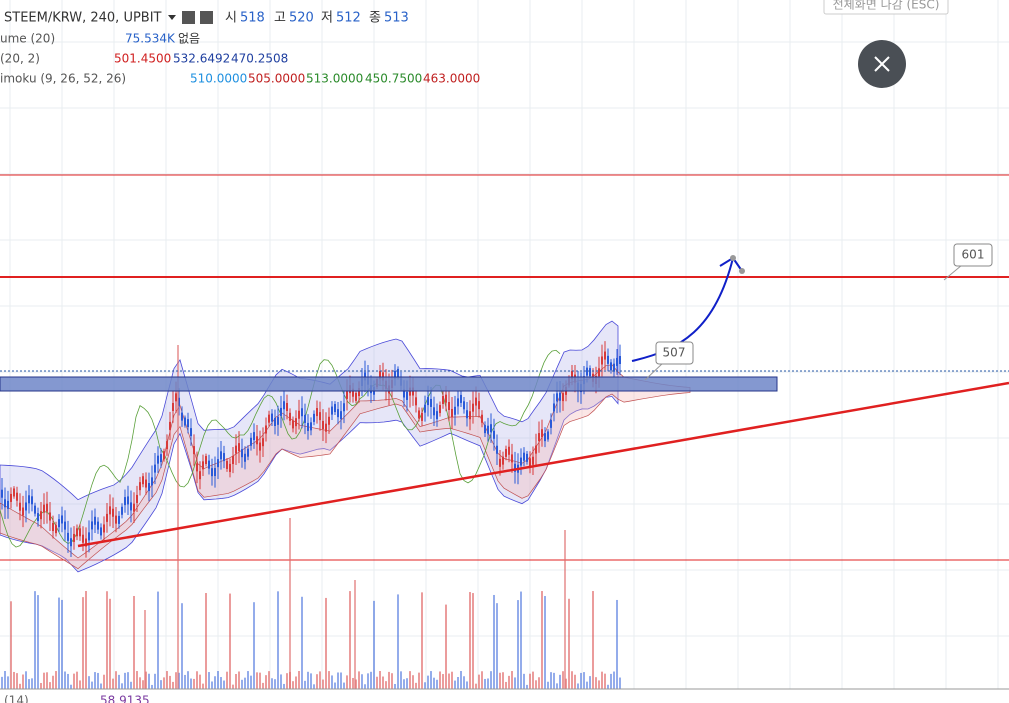 The width and height of the screenshot is (1009, 703). I want to click on dropdown, so click(172, 17).